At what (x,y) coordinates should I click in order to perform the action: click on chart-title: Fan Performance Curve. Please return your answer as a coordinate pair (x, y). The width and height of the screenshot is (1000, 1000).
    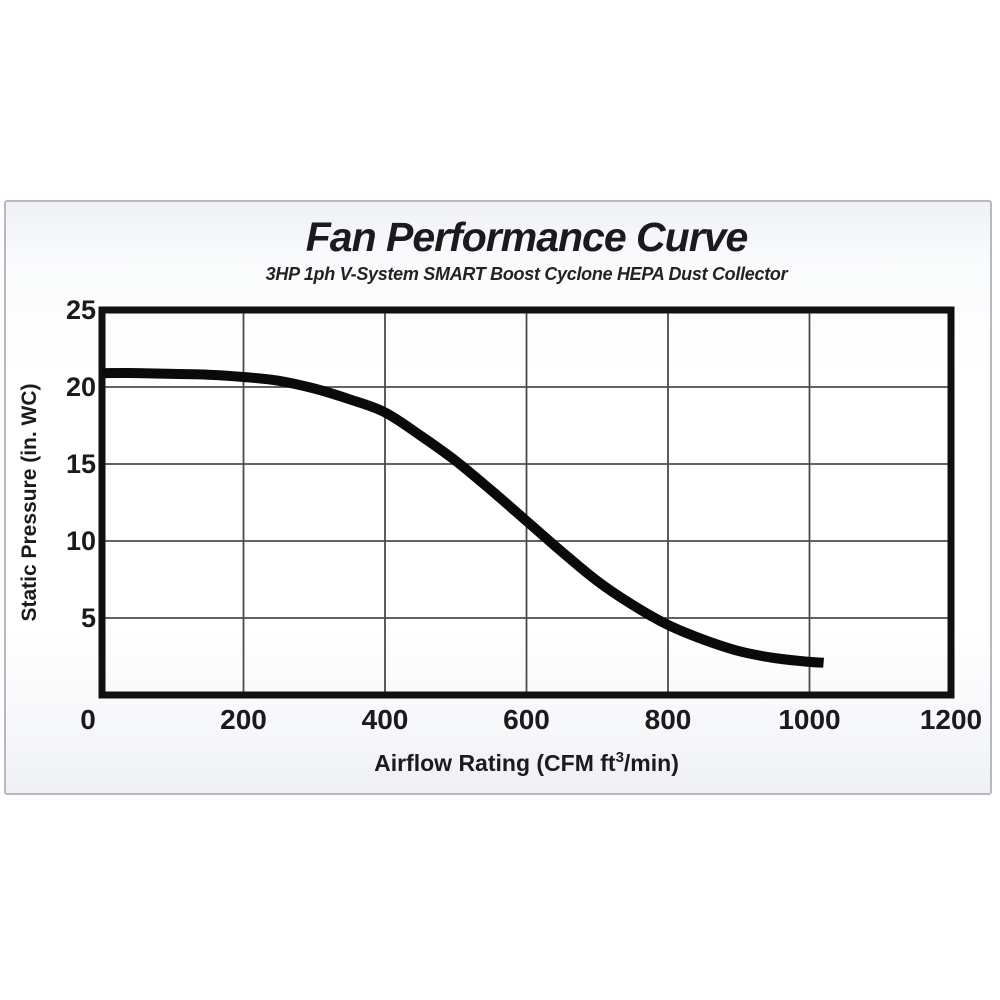
    Looking at the image, I should click on (527, 237).